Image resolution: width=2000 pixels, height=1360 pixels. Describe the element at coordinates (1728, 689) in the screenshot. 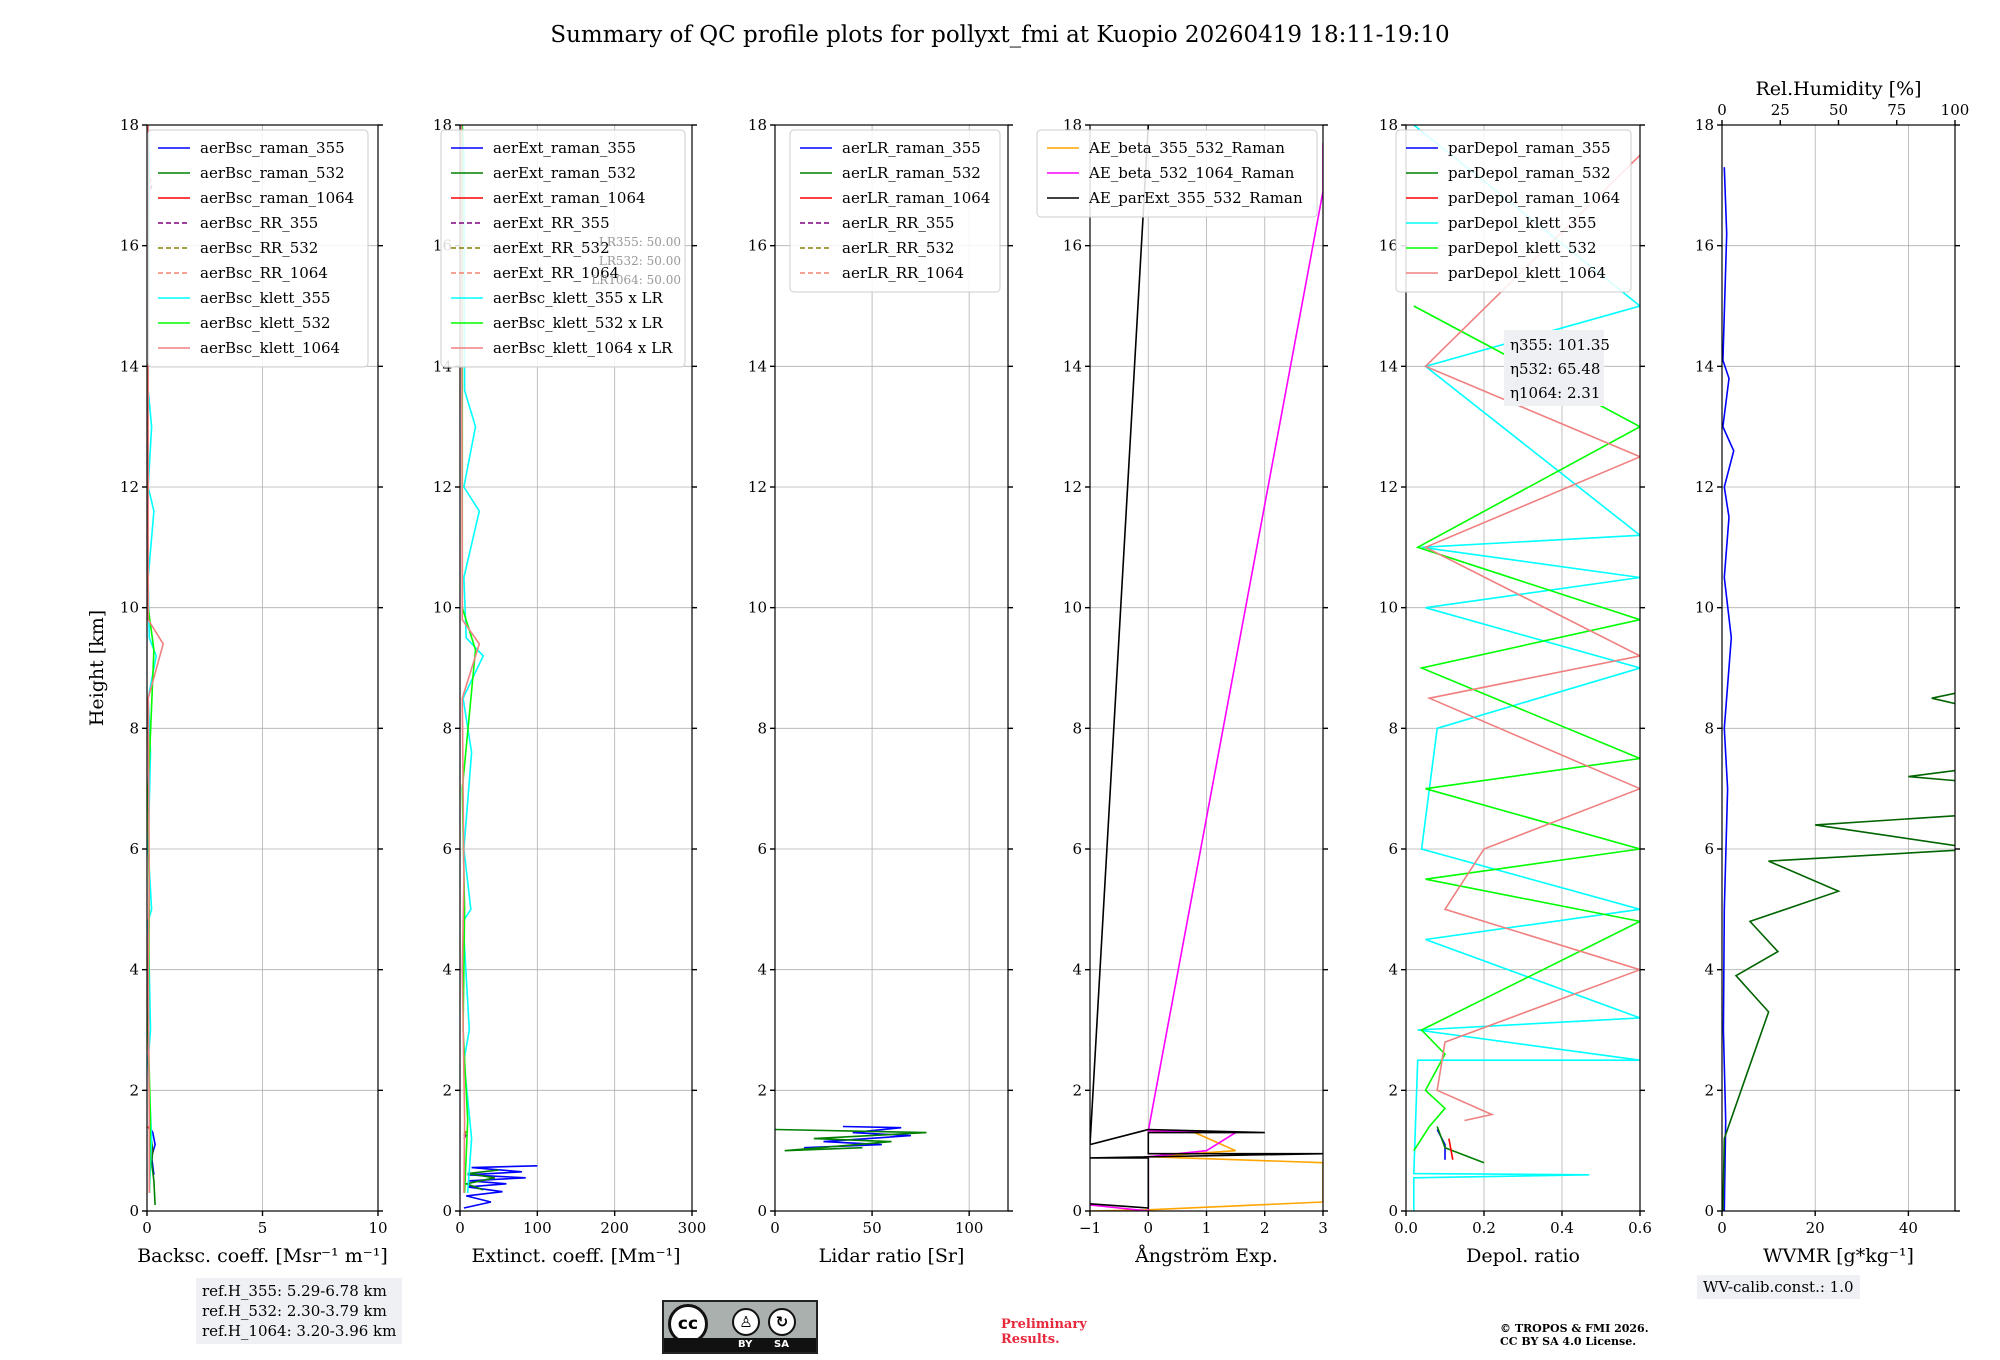

I see `series-line-WVMR` at that location.